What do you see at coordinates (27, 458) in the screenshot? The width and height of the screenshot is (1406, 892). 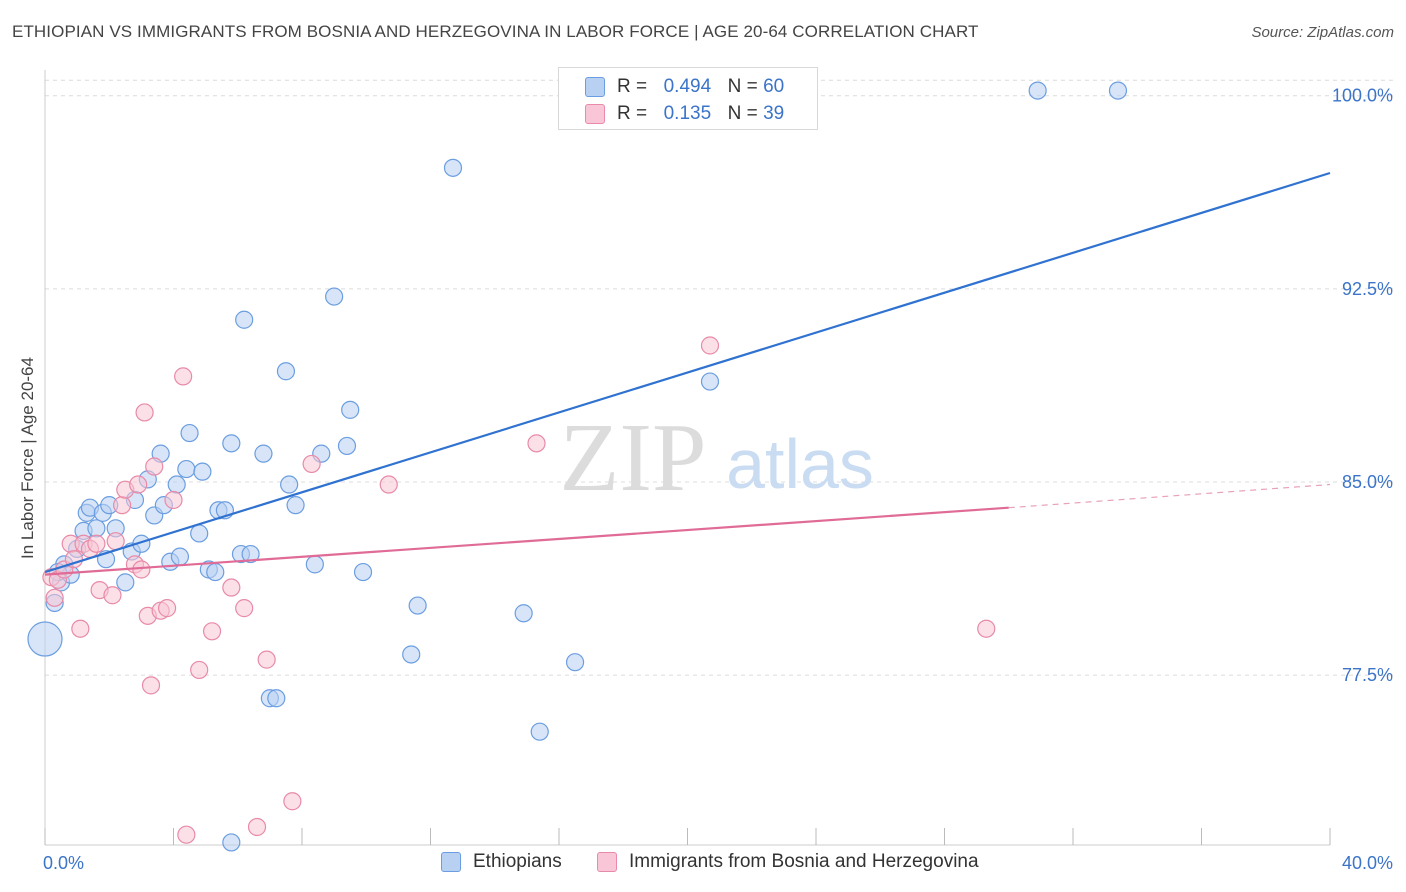 I see `y-axis-label: In Labor Force | Age 20-64` at bounding box center [27, 458].